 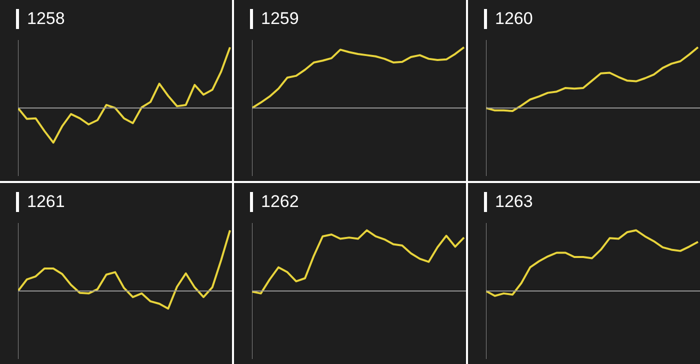 I want to click on chart-title: 1263, so click(x=514, y=202).